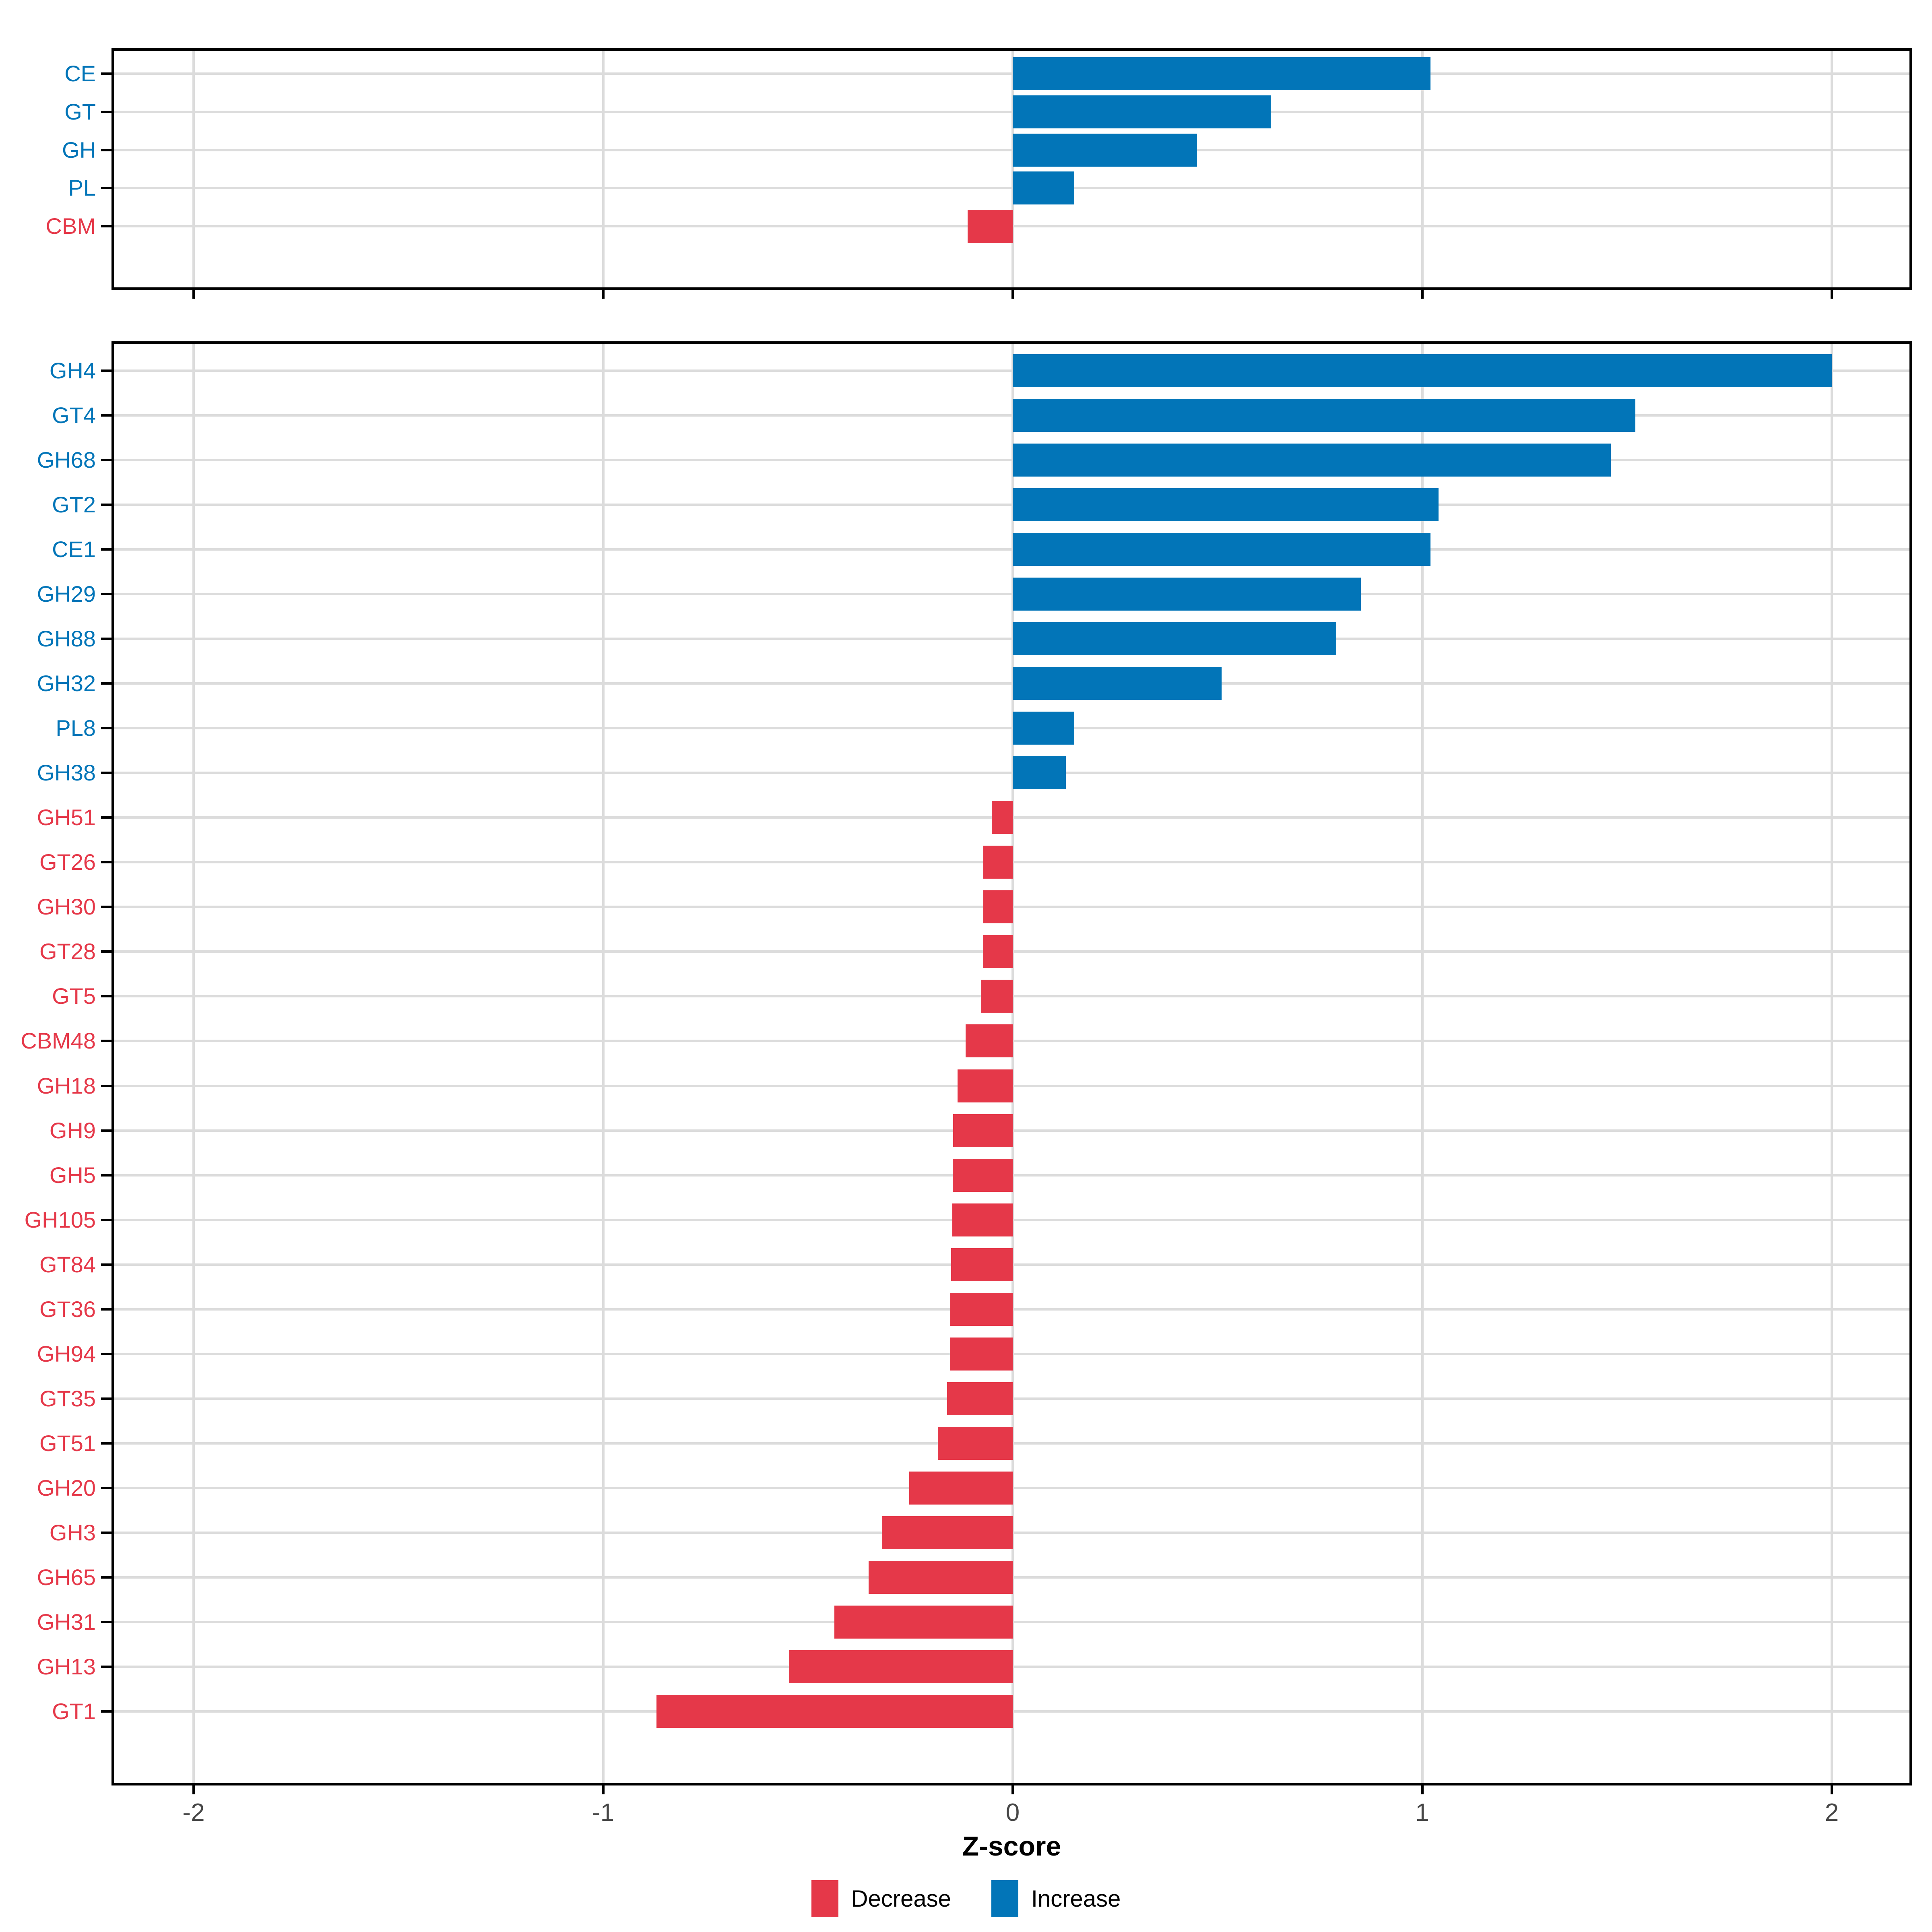 This screenshot has width=1932, height=1932. What do you see at coordinates (66, 773) in the screenshot?
I see `y-axis-label-GH38: GH38` at bounding box center [66, 773].